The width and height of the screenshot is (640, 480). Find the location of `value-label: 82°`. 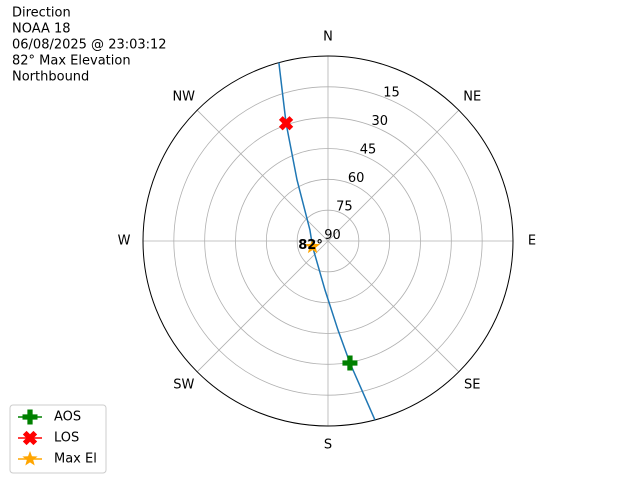

value-label: 82° is located at coordinates (310, 245).